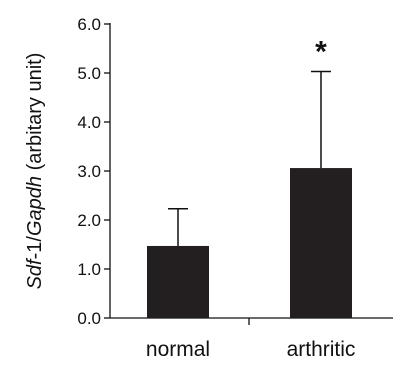  What do you see at coordinates (35, 248) in the screenshot?
I see `y-axis-label-part-1: -1/` at bounding box center [35, 248].